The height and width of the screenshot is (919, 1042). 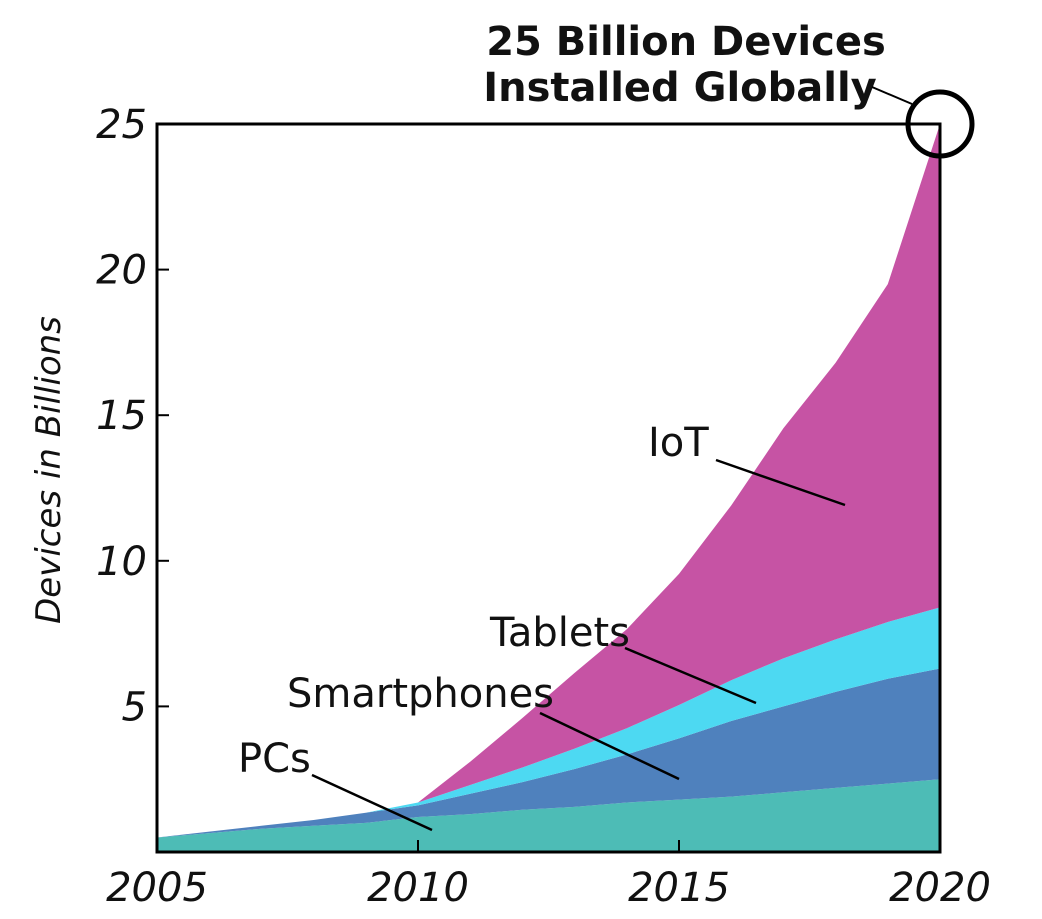 I want to click on y-tick-label: 20, so click(x=121, y=271).